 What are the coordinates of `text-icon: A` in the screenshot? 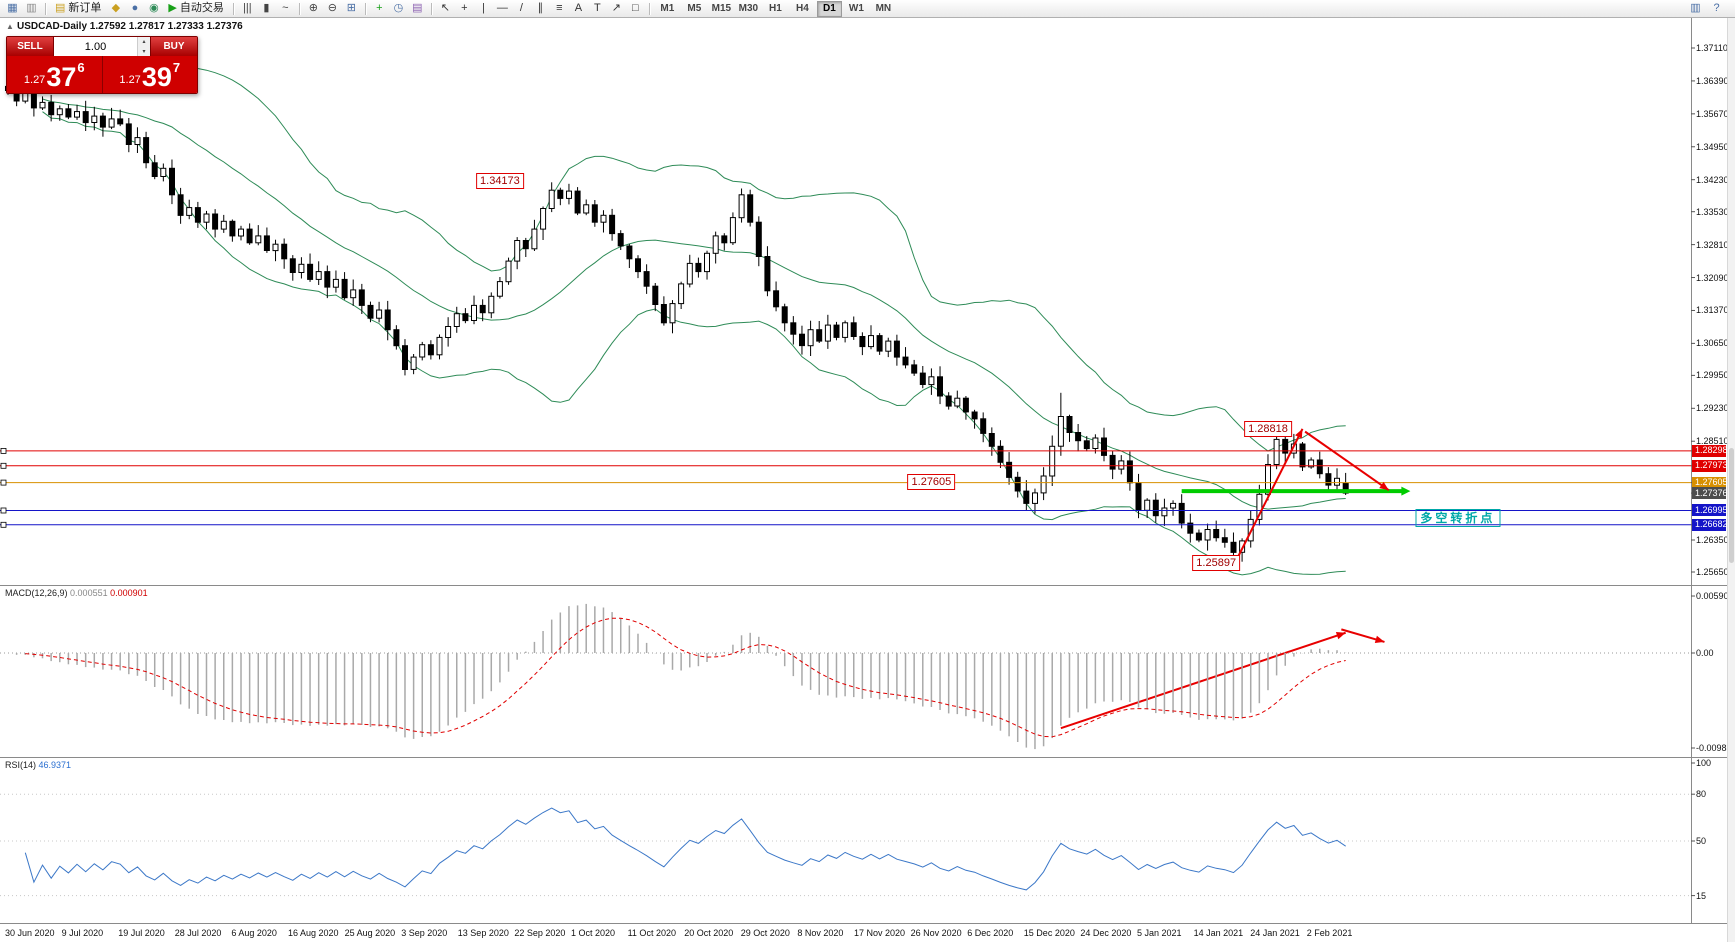 It's located at (578, 8).